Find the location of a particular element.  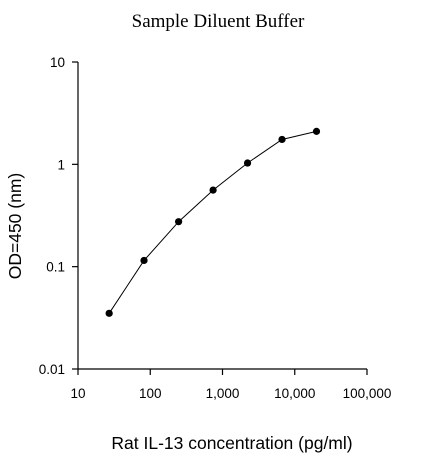

x-tick-label: 100,000 is located at coordinates (367, 393).